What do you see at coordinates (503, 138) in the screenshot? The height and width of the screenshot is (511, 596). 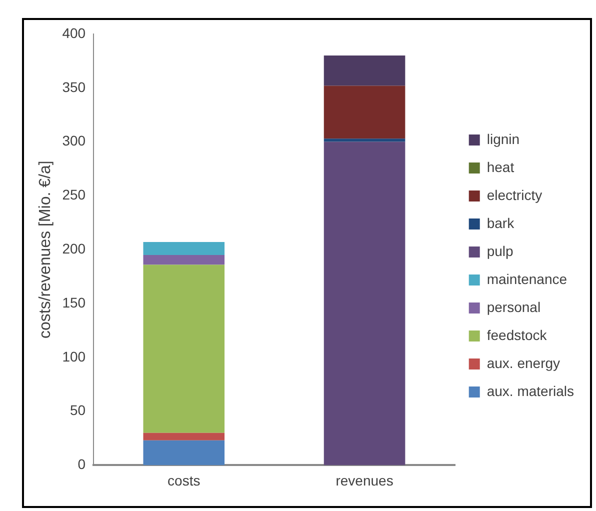 I see `legend-label: lignin` at bounding box center [503, 138].